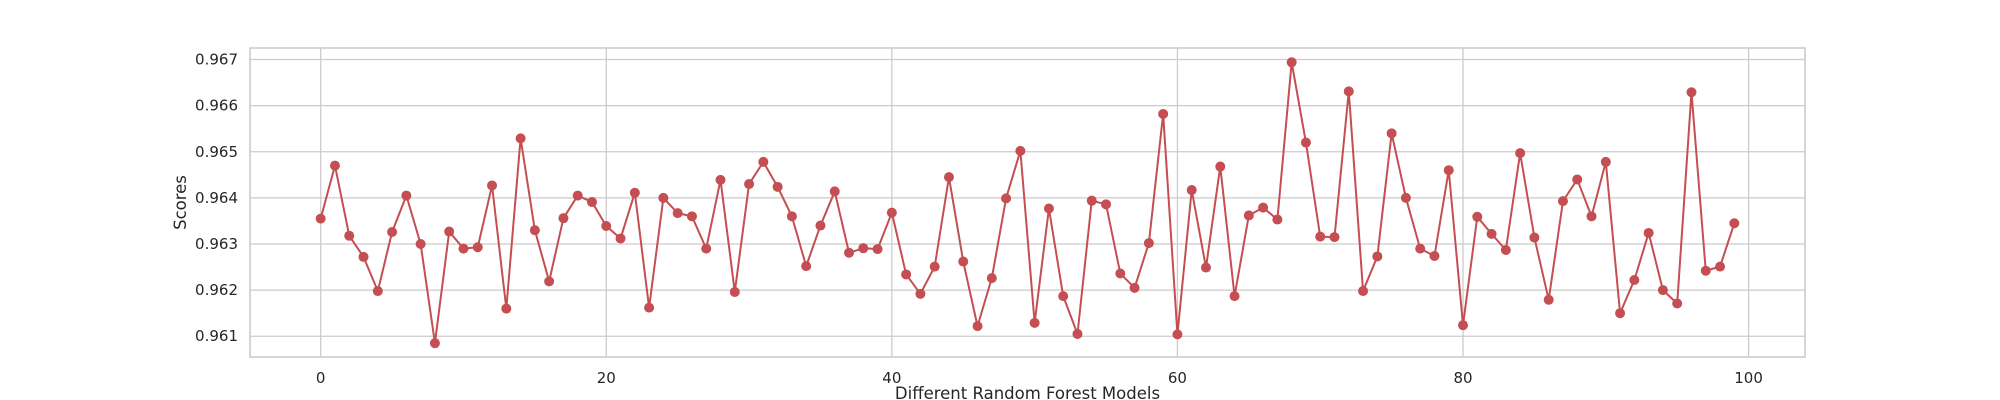  Describe the element at coordinates (1177, 378) in the screenshot. I see `x-tick-label: 60` at that location.